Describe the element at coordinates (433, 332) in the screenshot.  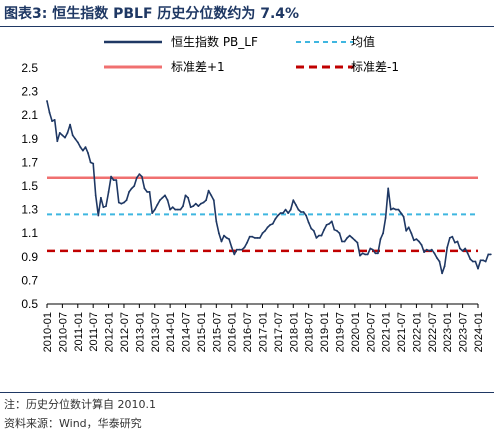
I see `x-tick-label: 2022-07` at that location.